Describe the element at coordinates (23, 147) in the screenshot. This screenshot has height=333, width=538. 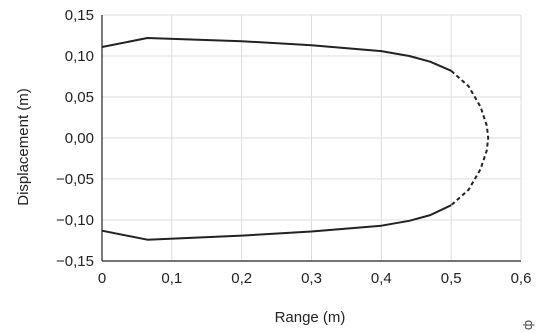
I see `y-axis-label: Displacement (m)` at that location.